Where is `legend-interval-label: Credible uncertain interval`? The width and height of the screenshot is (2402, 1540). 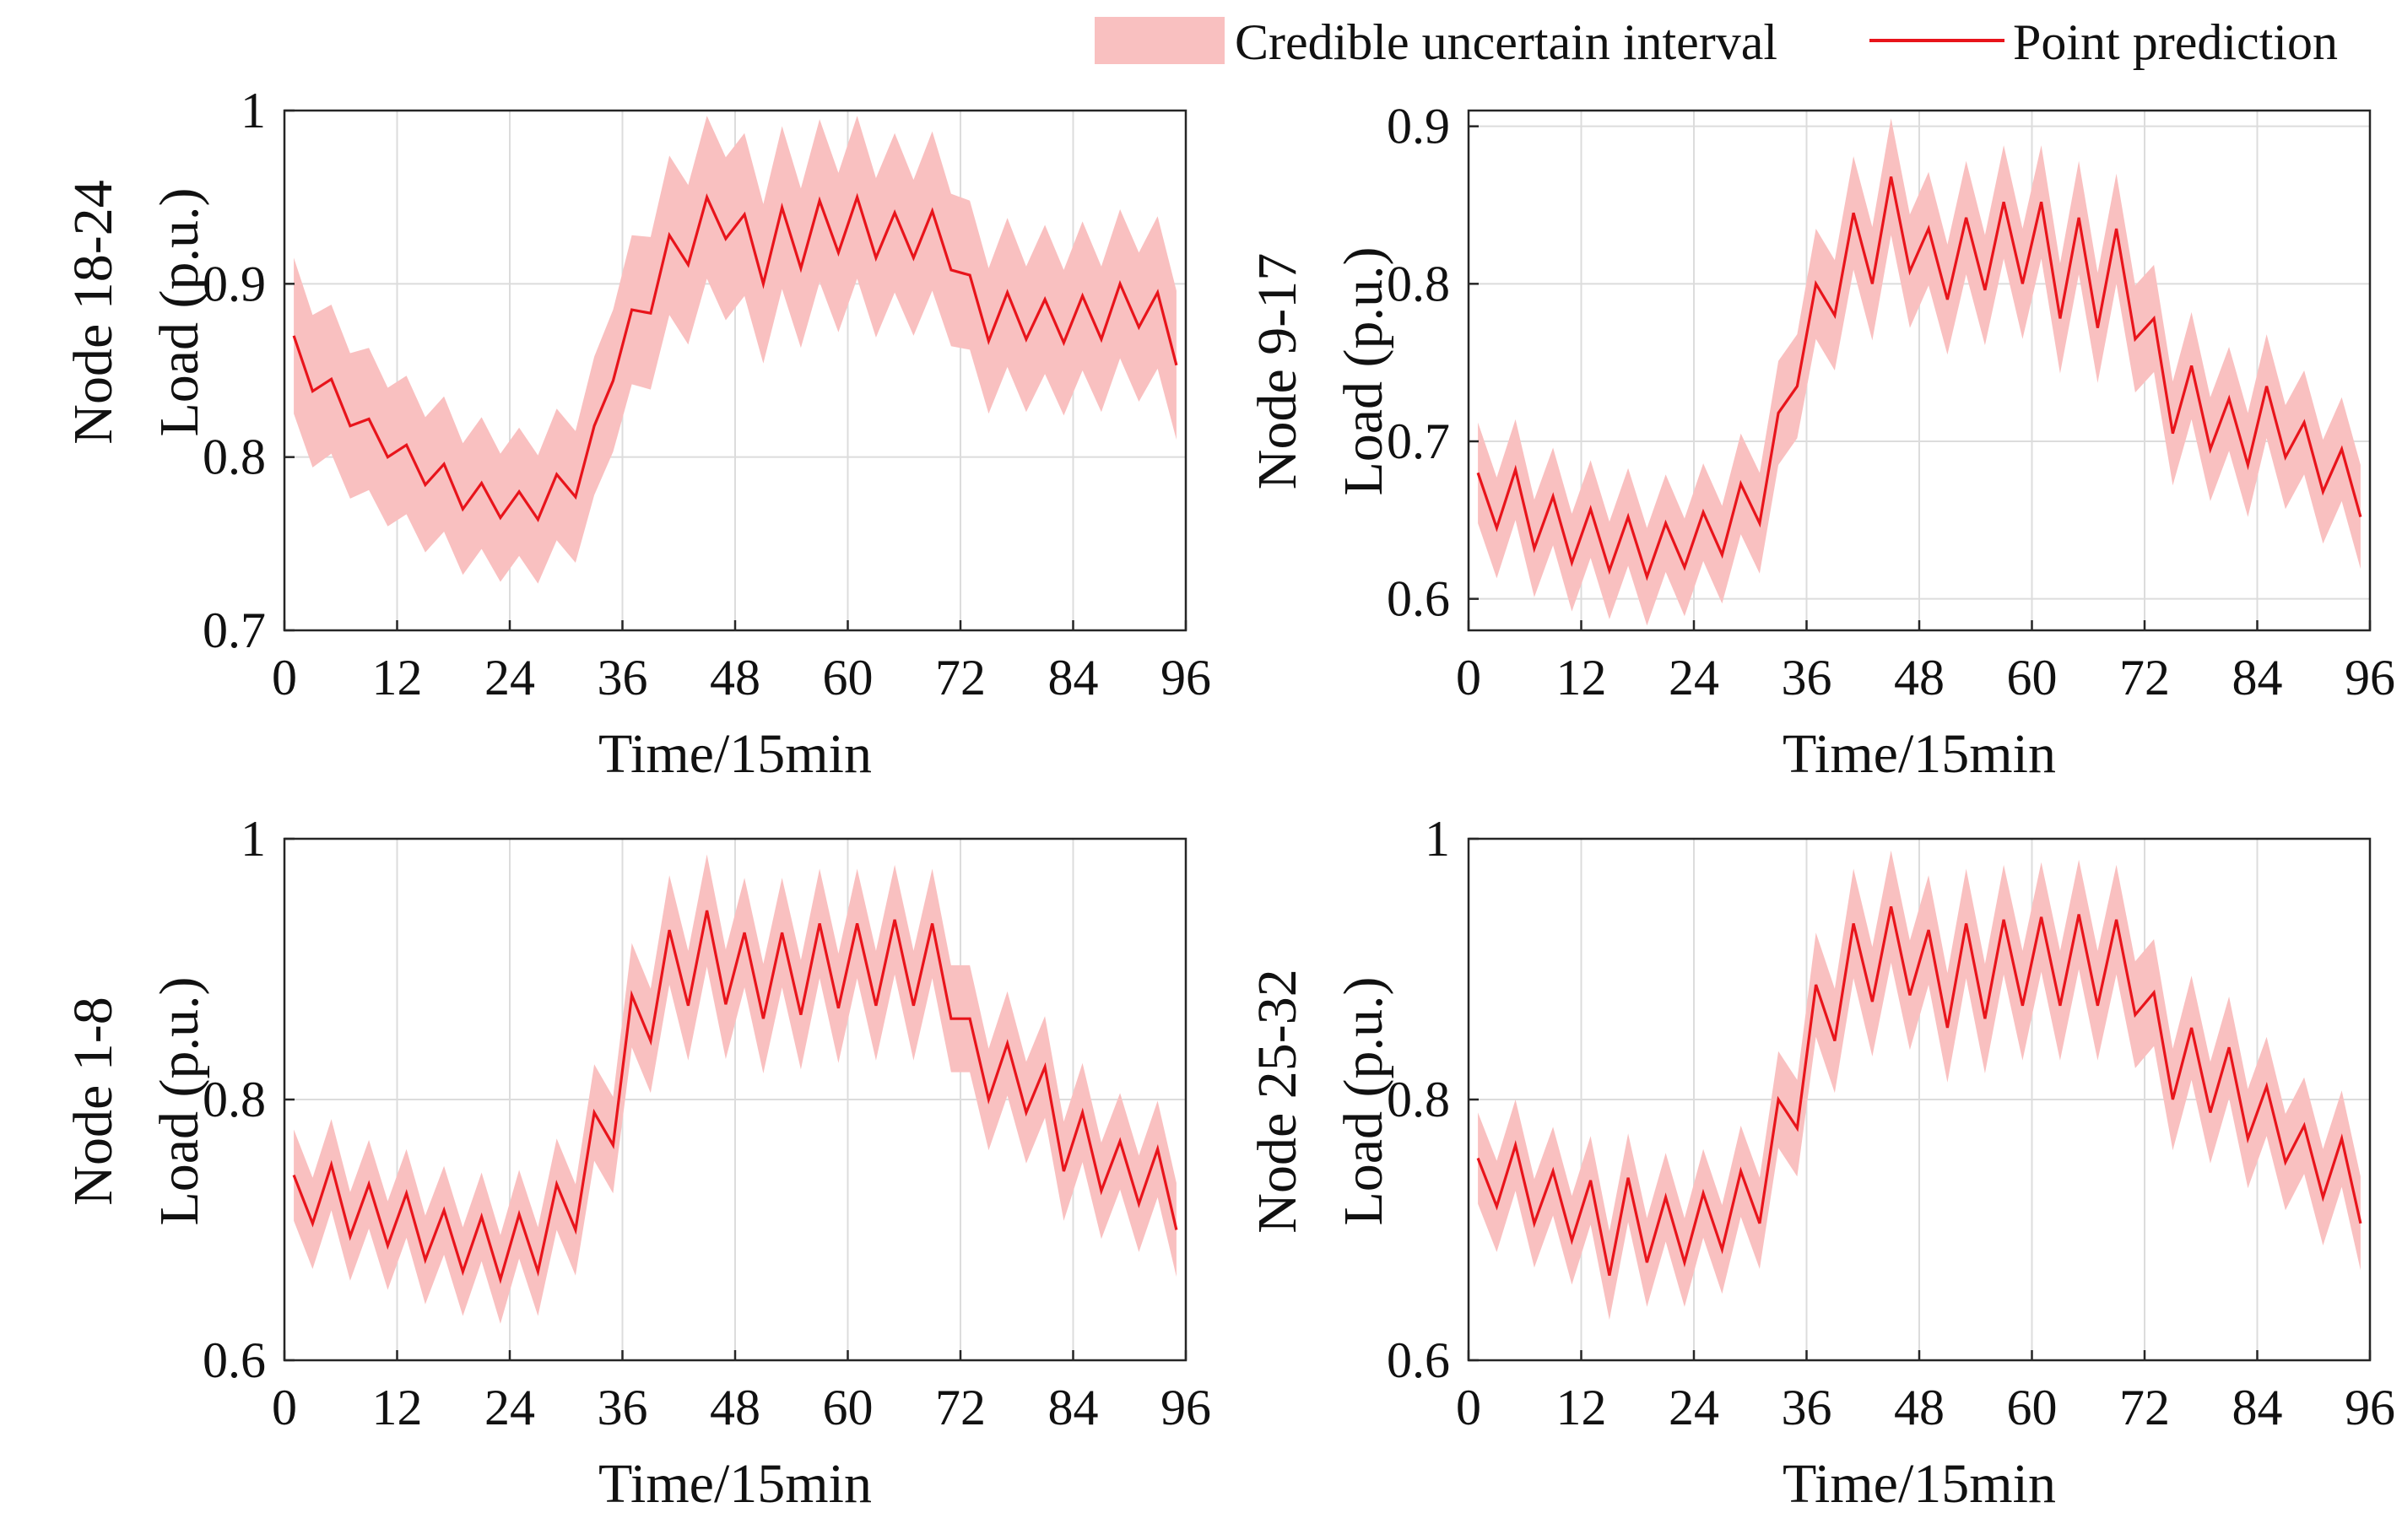
legend-interval-label: Credible uncertain interval is located at coordinates (1506, 42).